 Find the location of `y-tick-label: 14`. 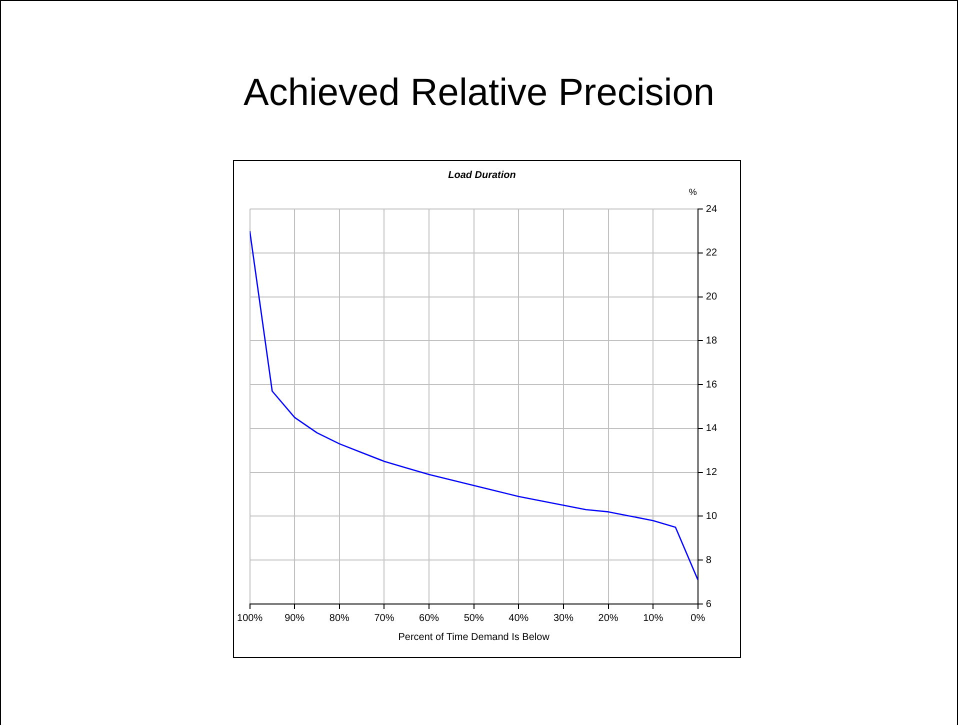

y-tick-label: 14 is located at coordinates (712, 428).